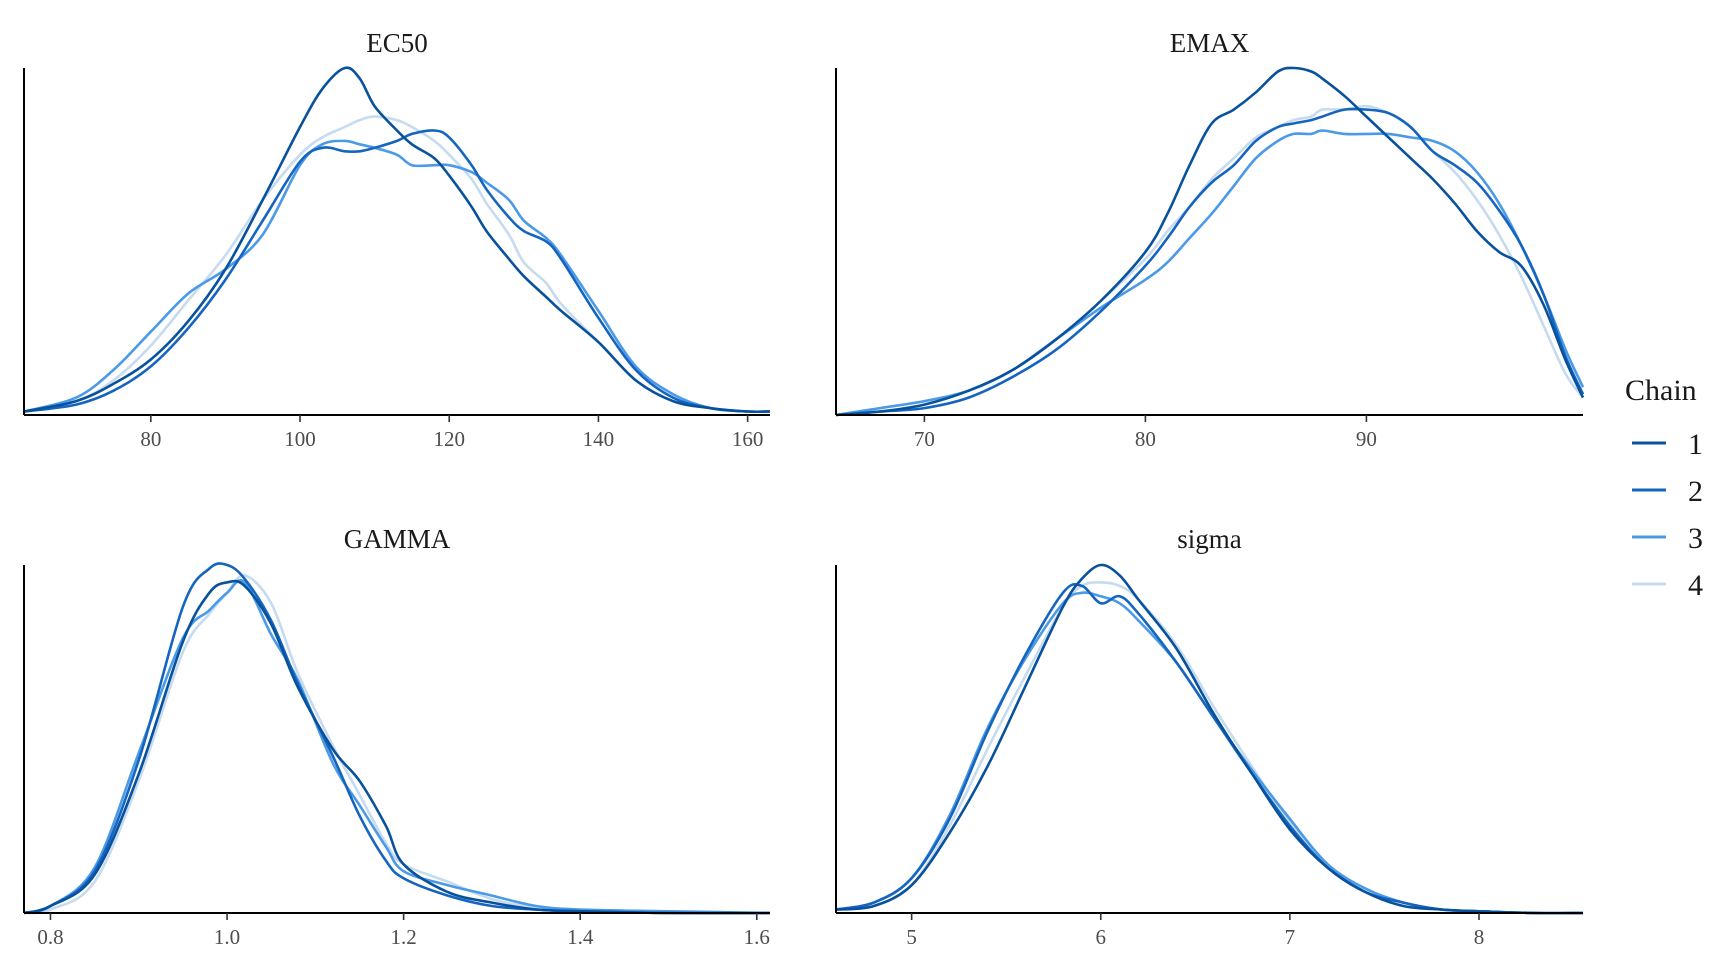 The image size is (1728, 965). What do you see at coordinates (911, 937) in the screenshot?
I see `x-tick-label: 5` at bounding box center [911, 937].